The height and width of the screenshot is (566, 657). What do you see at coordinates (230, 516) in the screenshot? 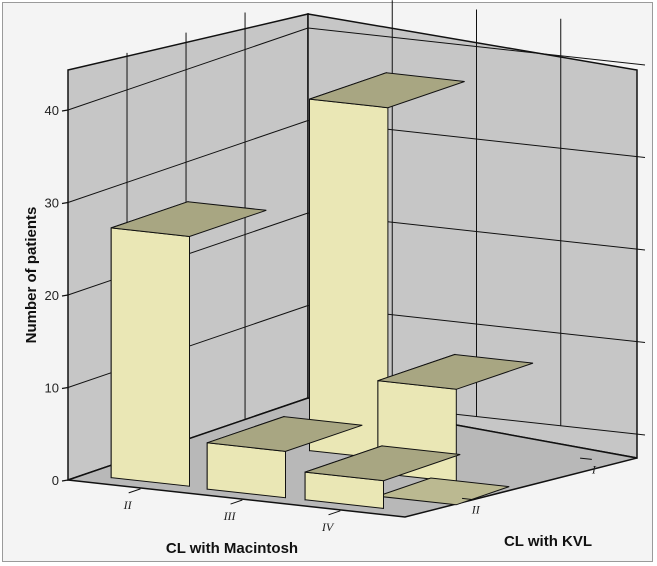
I see `x-category-label: III` at bounding box center [230, 516].